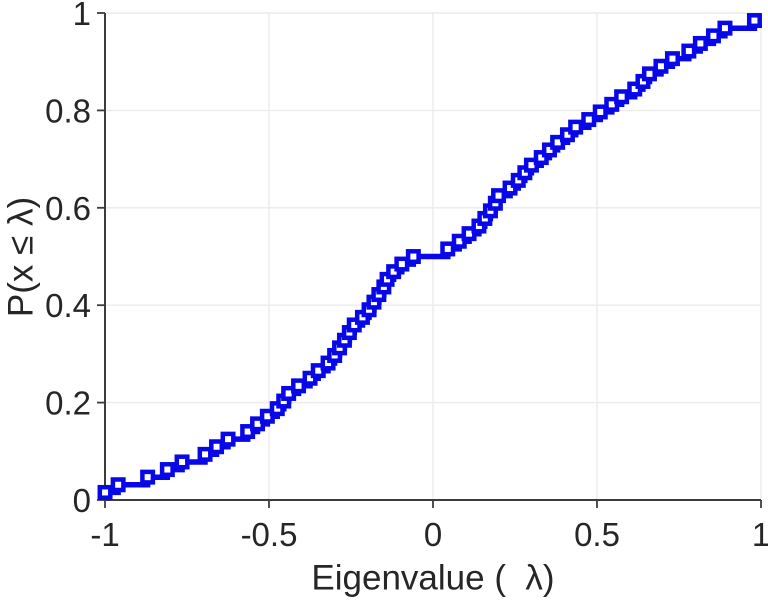 This screenshot has width=768, height=600. I want to click on y-tick-label: 0.2, so click(68, 403).